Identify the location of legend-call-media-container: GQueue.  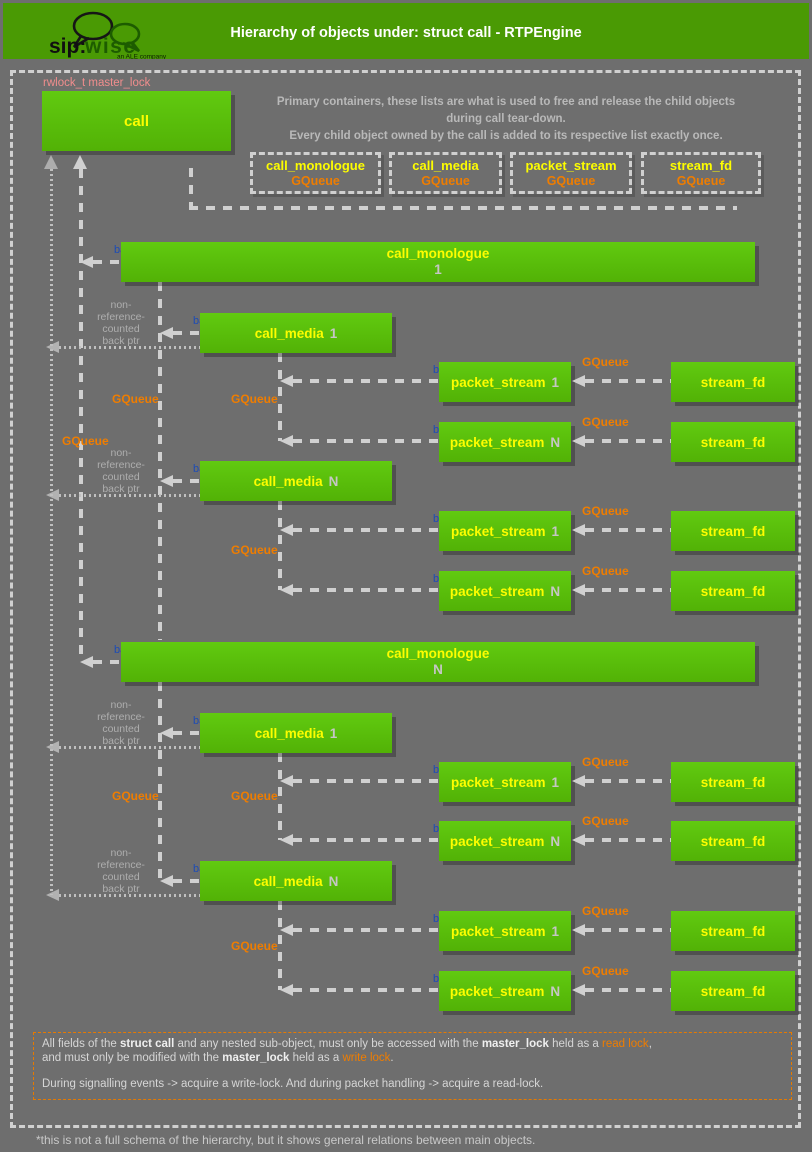
(445, 181).